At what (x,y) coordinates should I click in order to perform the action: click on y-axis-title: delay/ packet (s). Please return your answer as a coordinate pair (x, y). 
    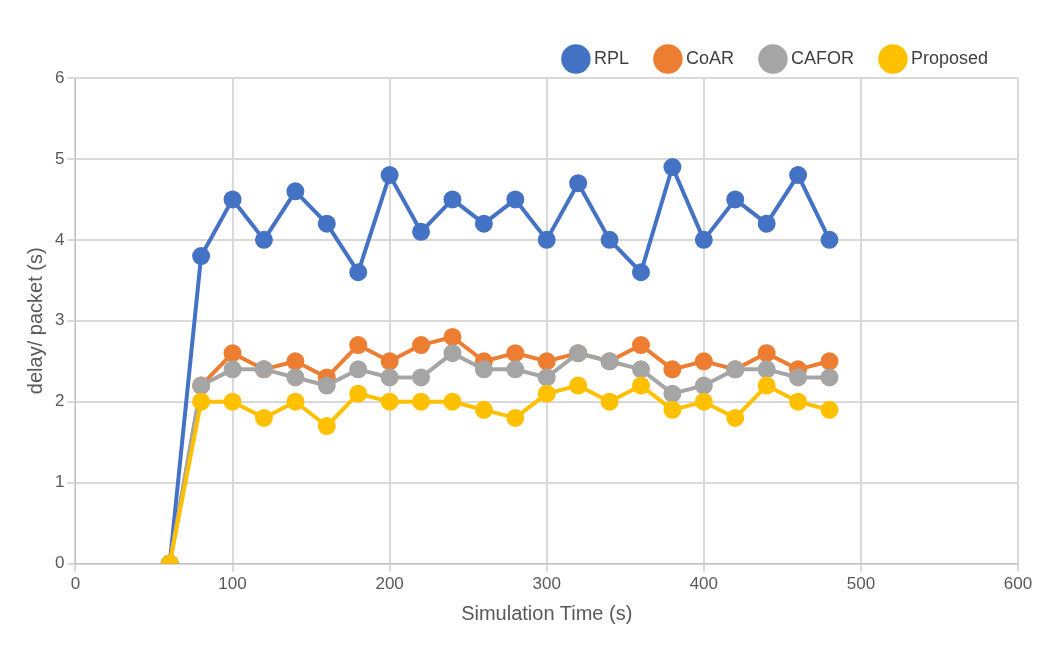
    Looking at the image, I should click on (34, 321).